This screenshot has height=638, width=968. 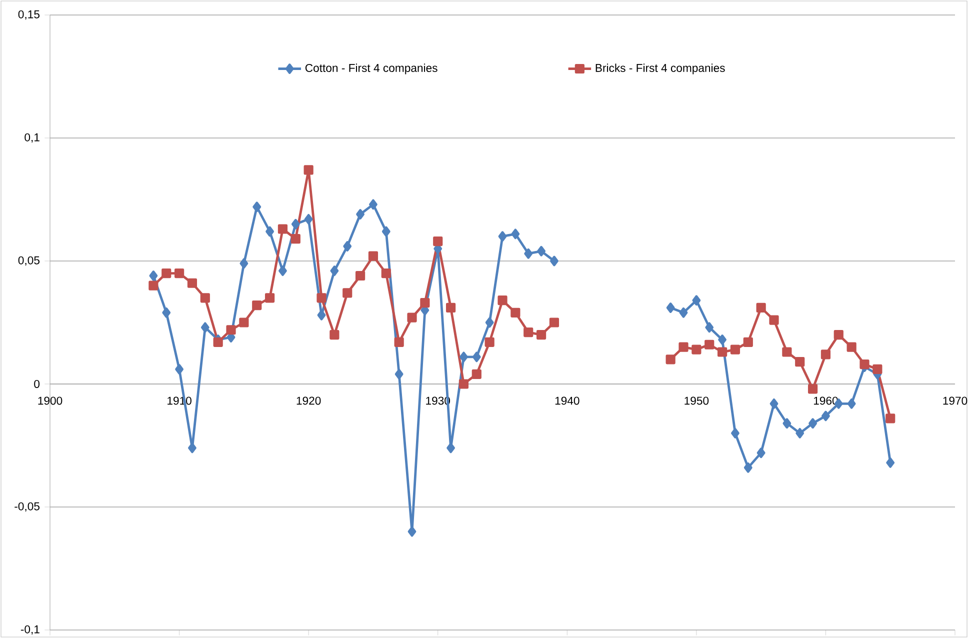 I want to click on y-tick-label: 0, so click(x=37, y=384).